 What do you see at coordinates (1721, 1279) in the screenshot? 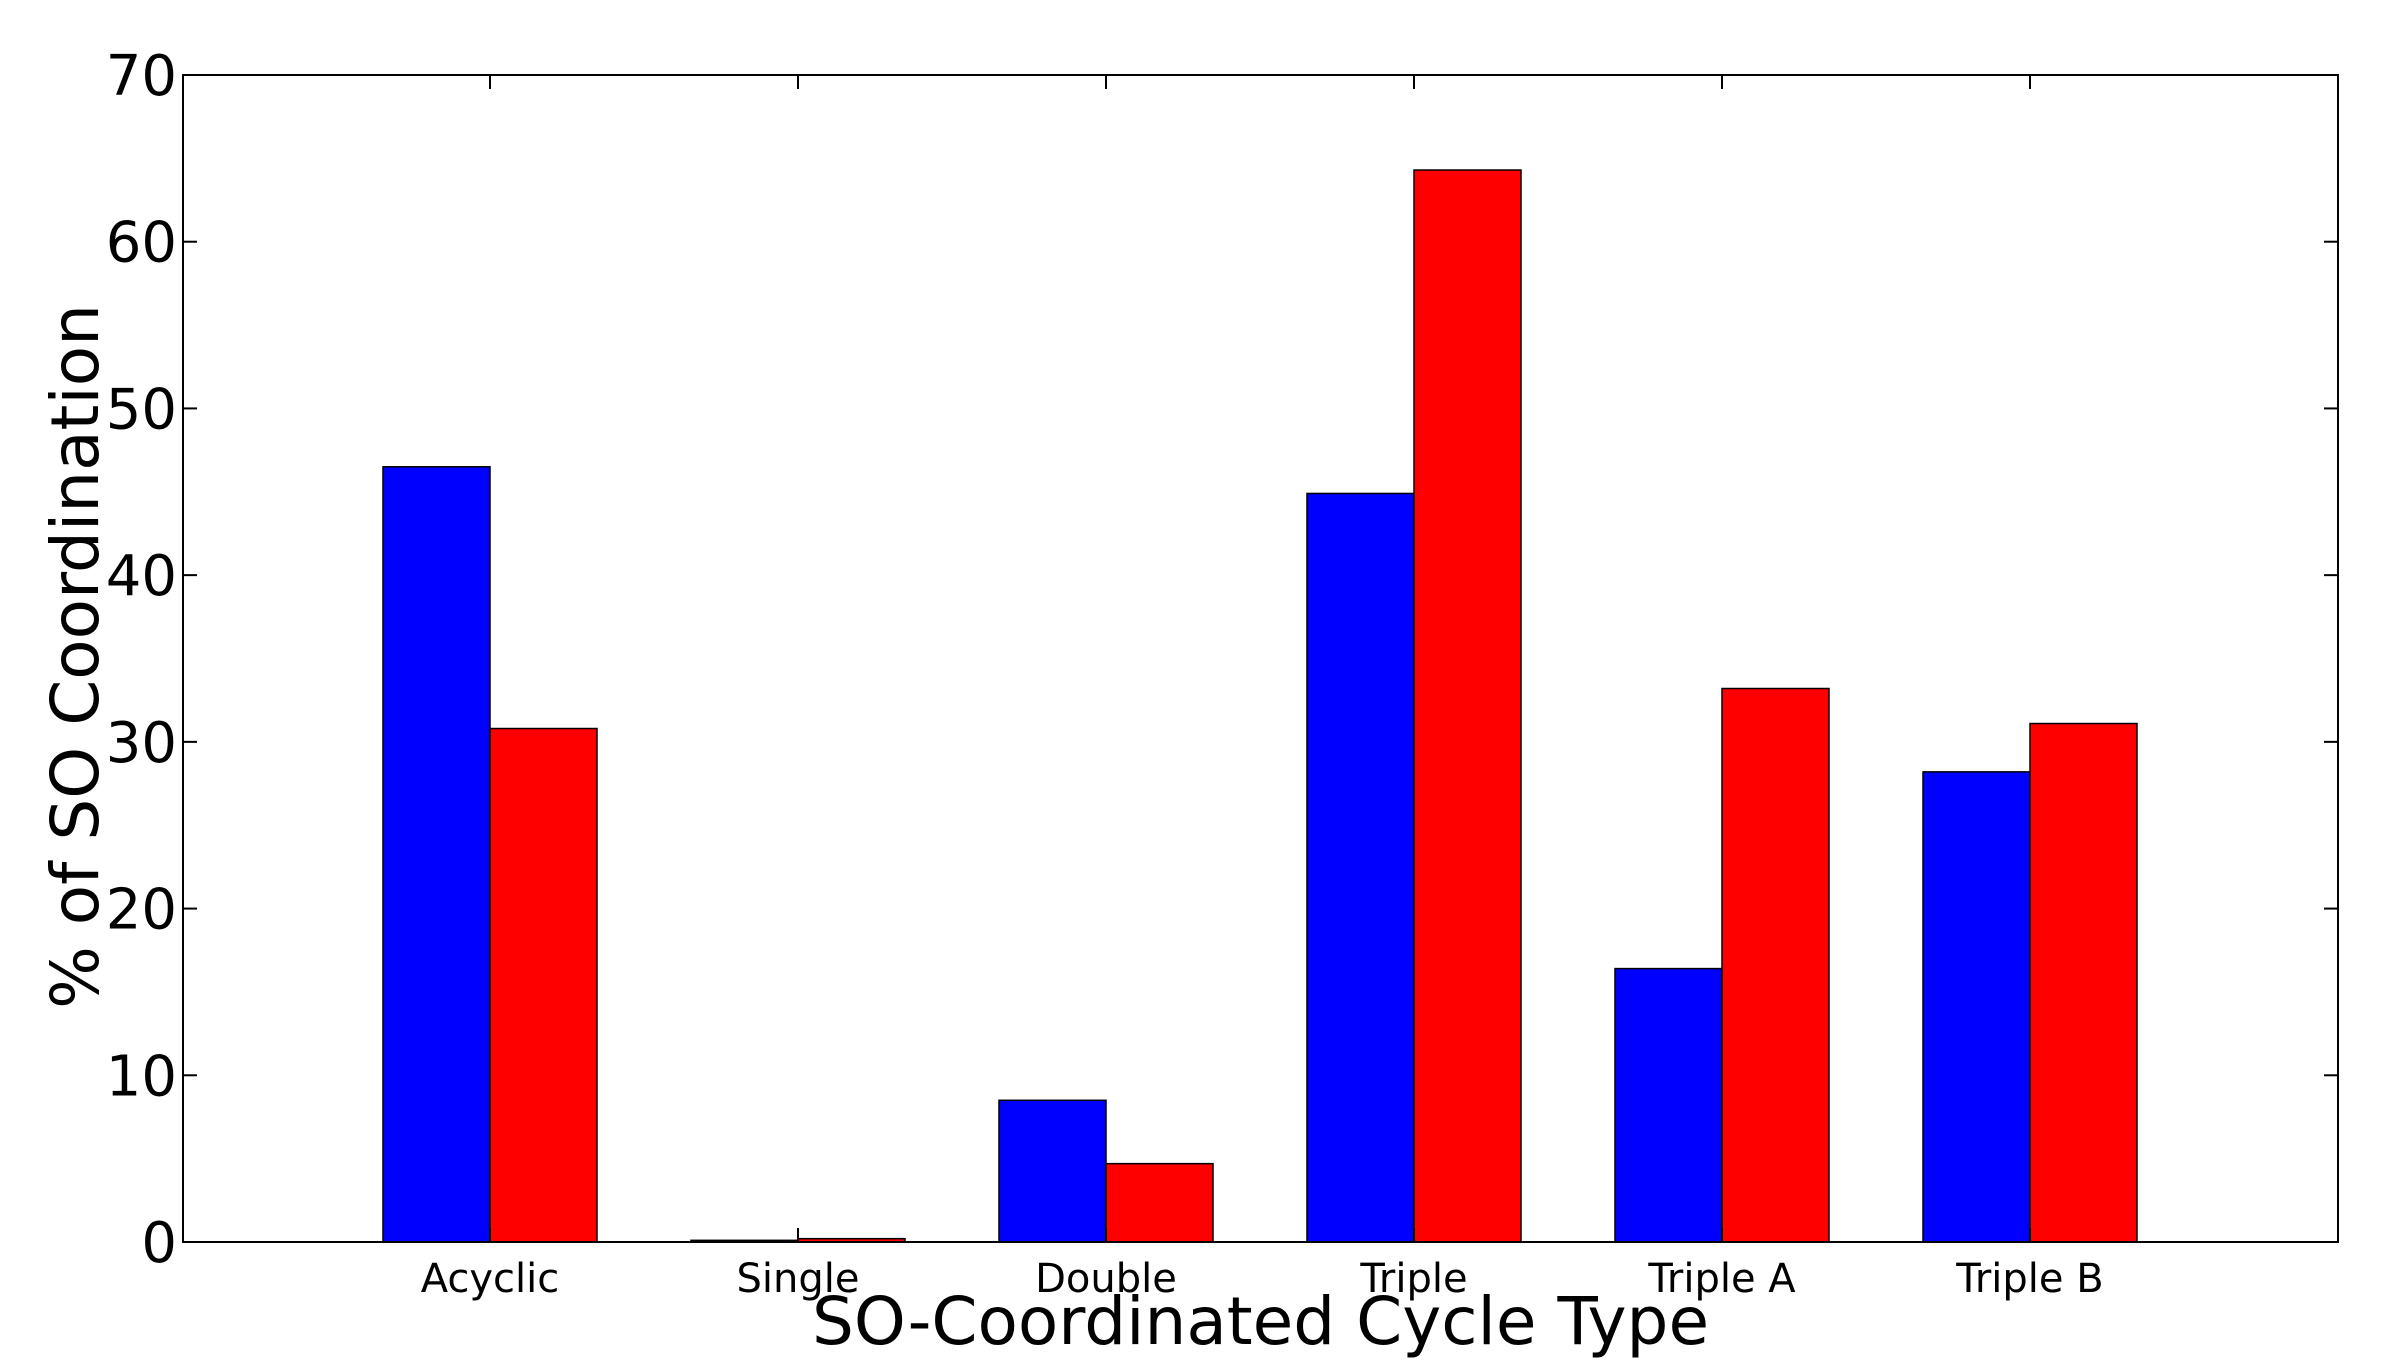
I see `x-tick-label: Triple A` at bounding box center [1721, 1279].